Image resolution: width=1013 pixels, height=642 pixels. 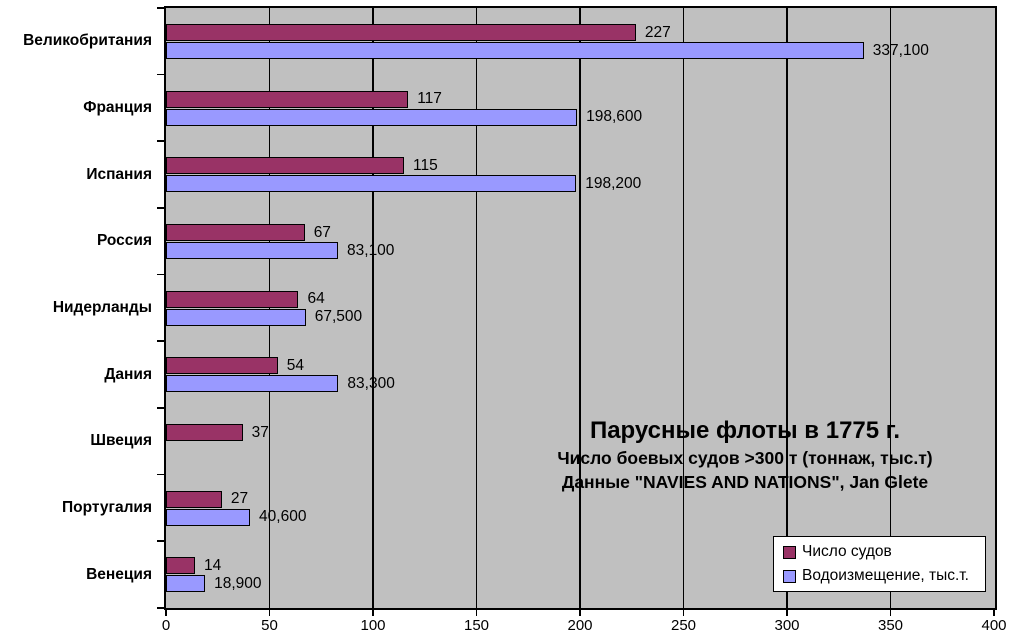 I want to click on x-axis-tick-label: 300, so click(x=787, y=625).